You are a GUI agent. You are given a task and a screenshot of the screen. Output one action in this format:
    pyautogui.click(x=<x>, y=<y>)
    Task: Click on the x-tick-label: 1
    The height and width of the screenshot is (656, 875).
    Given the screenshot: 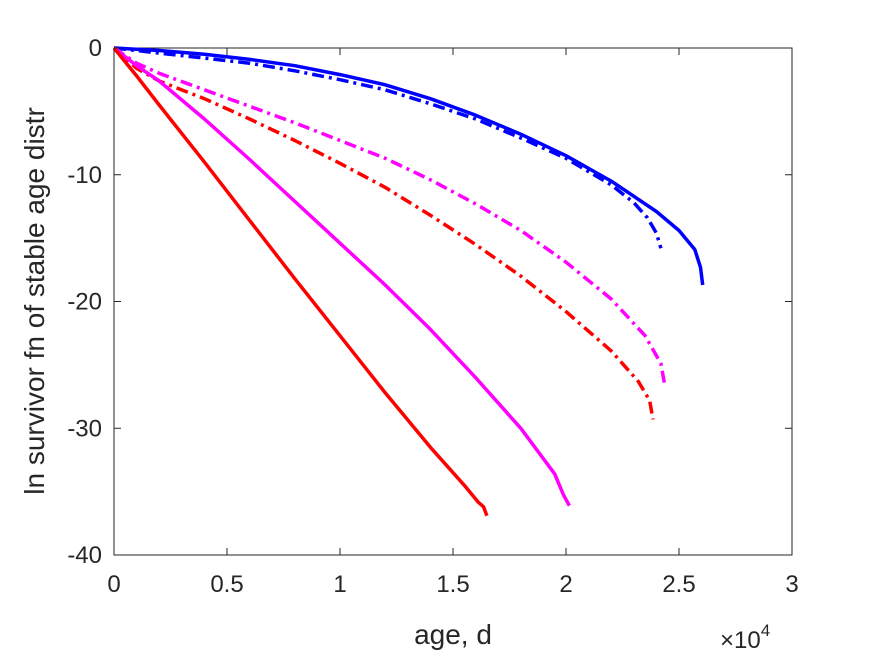 What is the action you would take?
    pyautogui.click(x=339, y=584)
    